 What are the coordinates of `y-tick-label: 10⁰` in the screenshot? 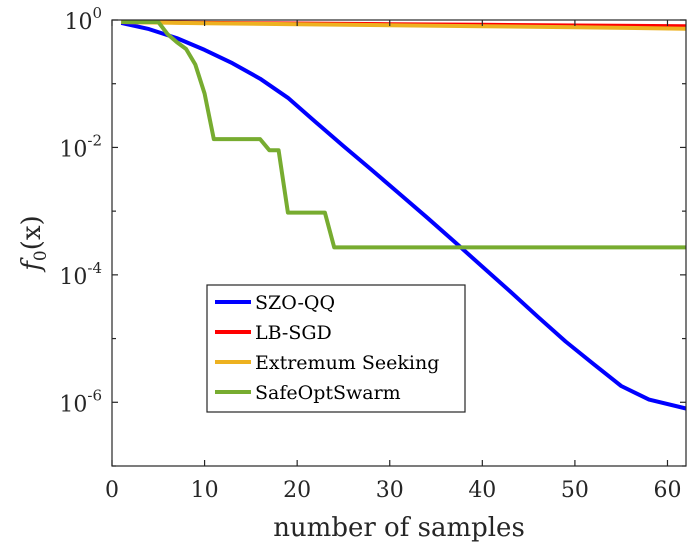 It's located at (83, 19).